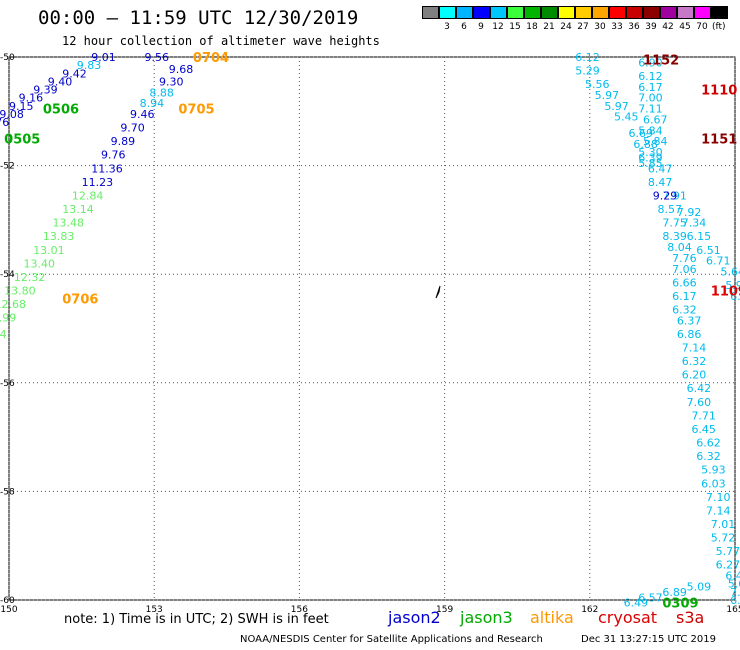  What do you see at coordinates (196, 110) in the screenshot?
I see `time-label: 0705` at bounding box center [196, 110].